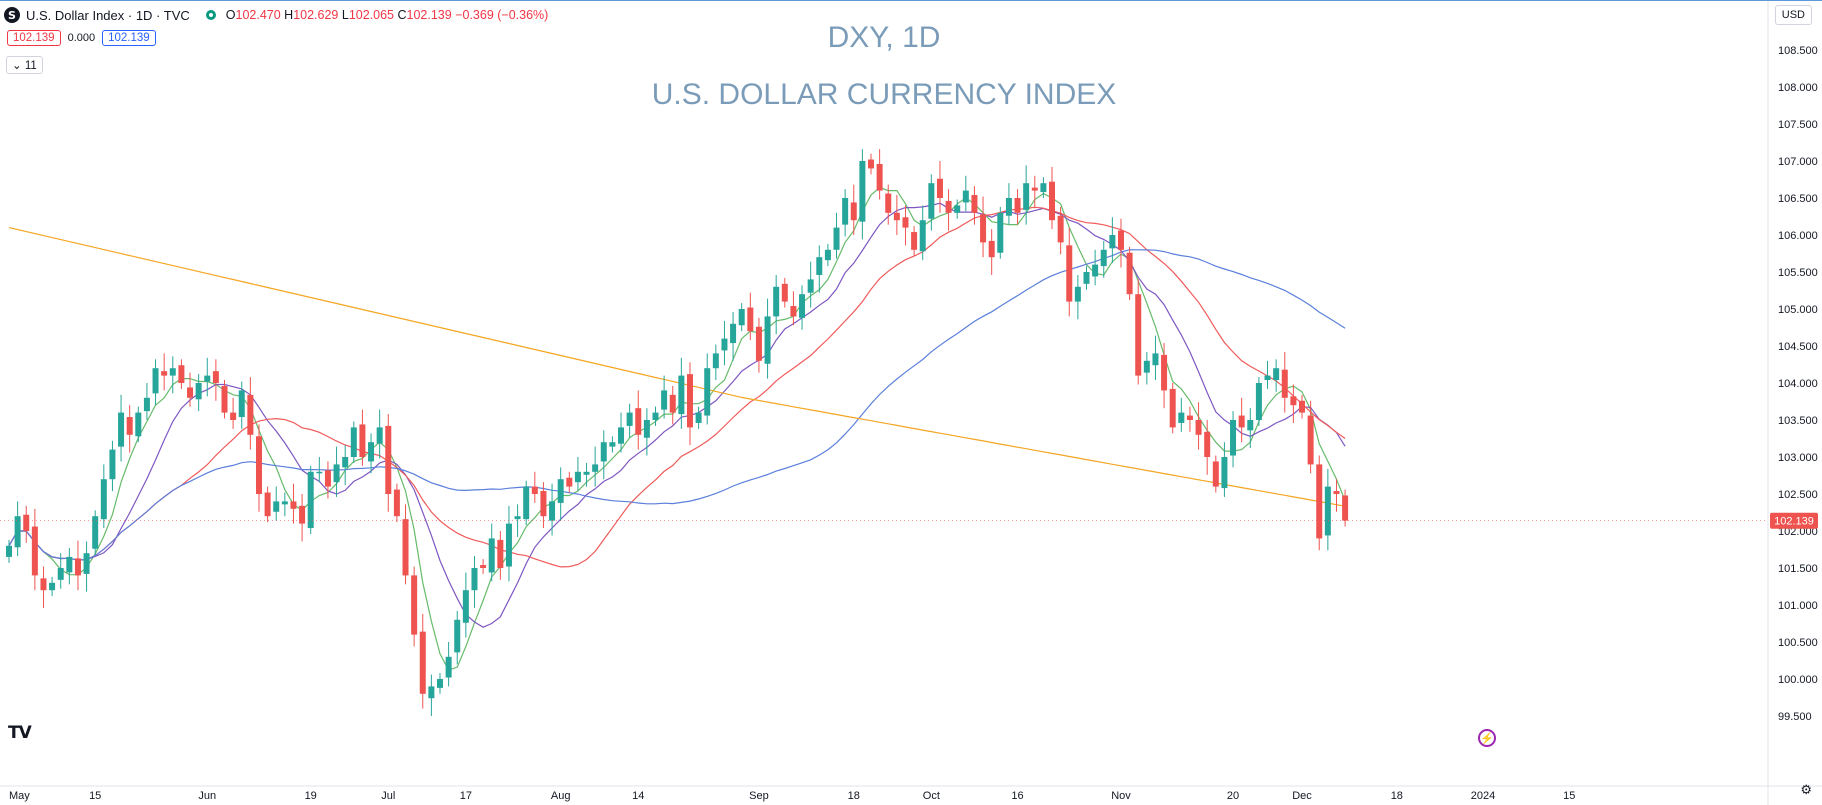 The width and height of the screenshot is (1822, 805). What do you see at coordinates (289, 15) in the screenshot?
I see `high-key: H` at bounding box center [289, 15].